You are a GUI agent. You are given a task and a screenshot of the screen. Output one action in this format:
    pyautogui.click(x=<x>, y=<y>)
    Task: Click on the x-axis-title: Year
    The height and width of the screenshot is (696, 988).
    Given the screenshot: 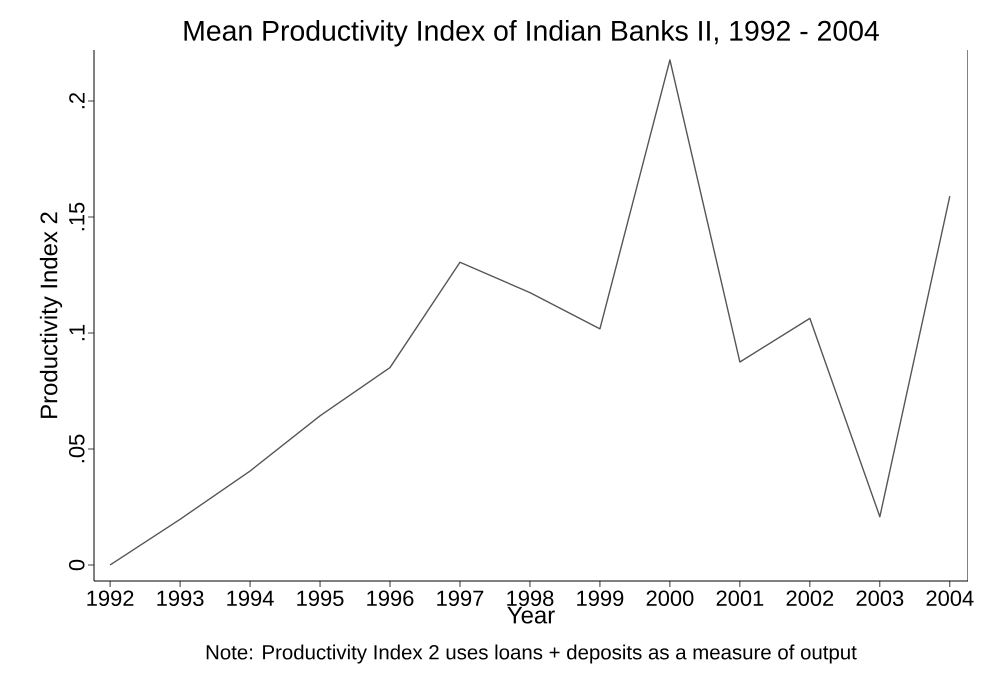 What is the action you would take?
    pyautogui.click(x=531, y=615)
    